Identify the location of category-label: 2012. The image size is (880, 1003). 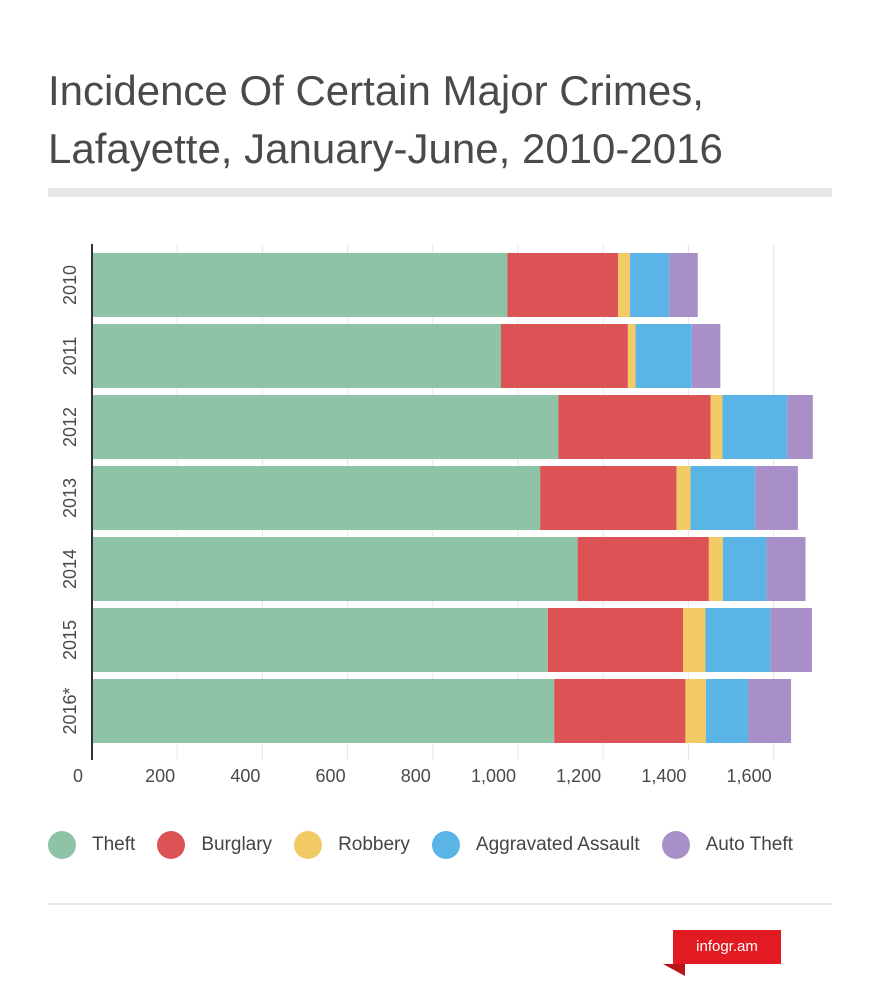
(70, 427).